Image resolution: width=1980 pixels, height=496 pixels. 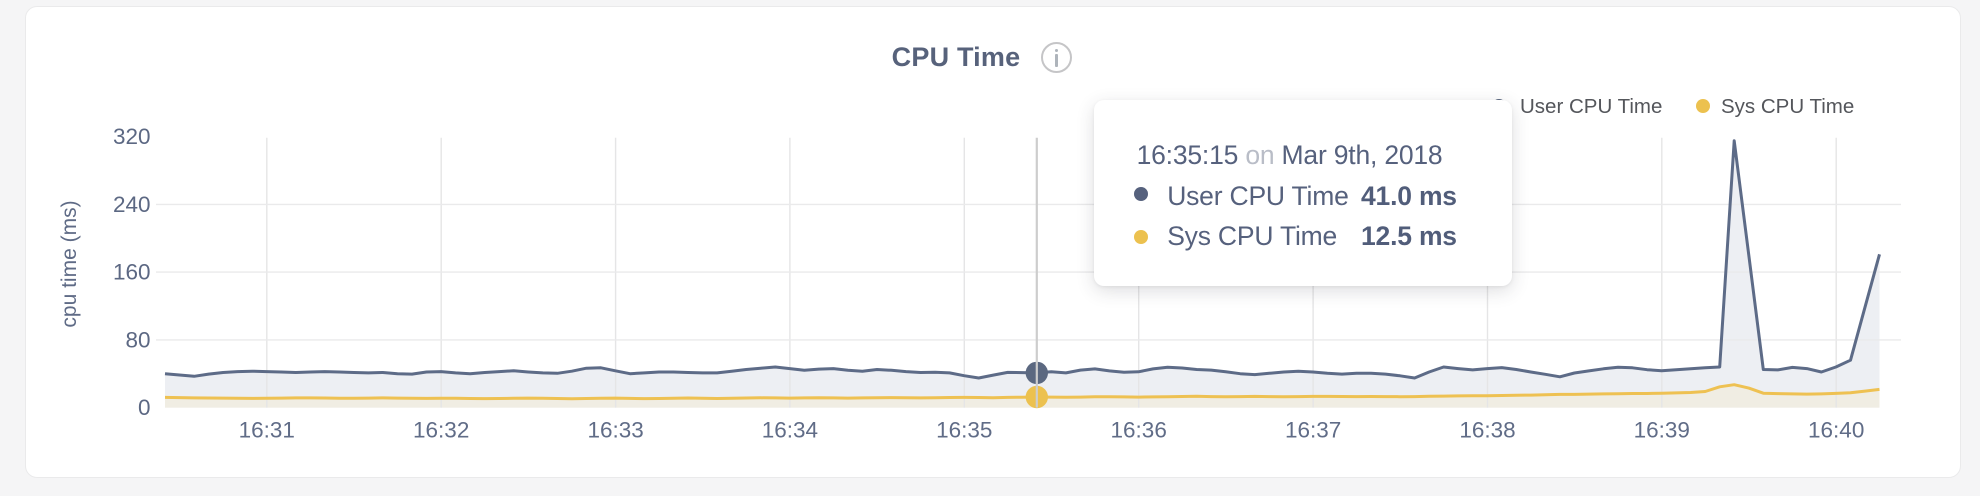 What do you see at coordinates (1662, 430) in the screenshot?
I see `svg-text: 16:39` at bounding box center [1662, 430].